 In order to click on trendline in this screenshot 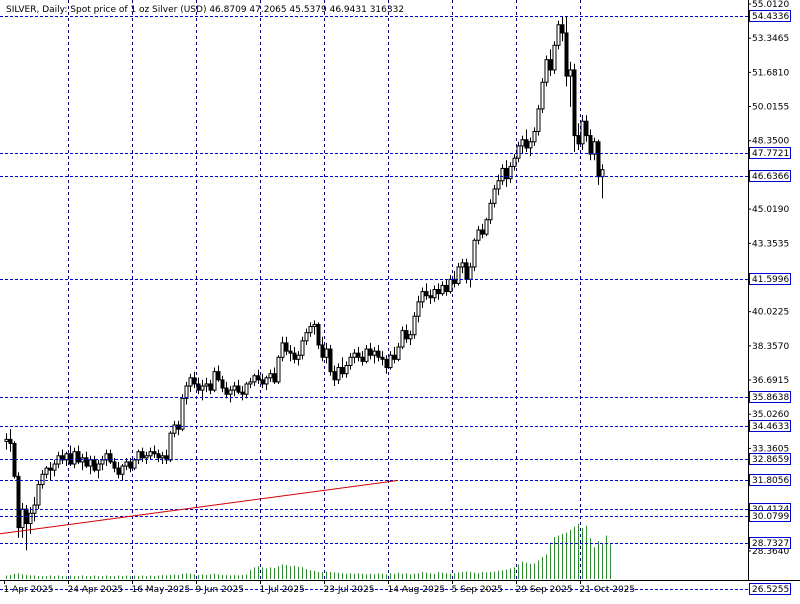, I will do `click(199, 507)`.